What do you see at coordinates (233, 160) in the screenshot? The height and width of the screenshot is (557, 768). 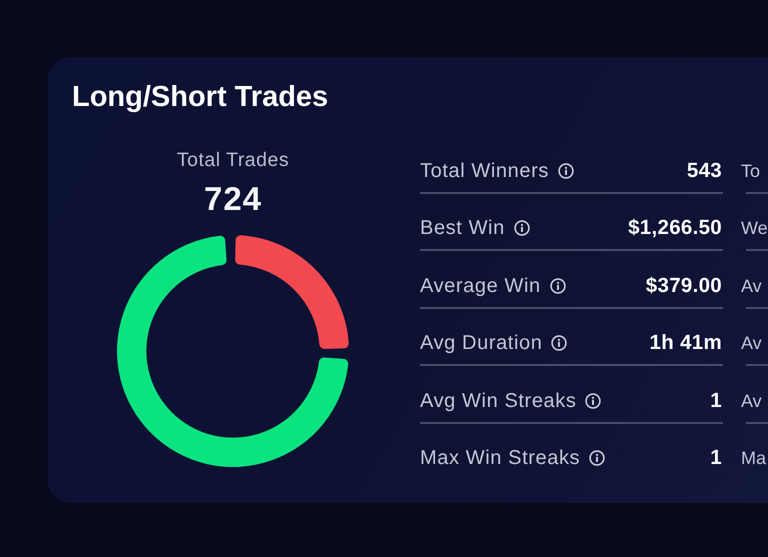 I see `chart-subtitle: Total Trades` at bounding box center [233, 160].